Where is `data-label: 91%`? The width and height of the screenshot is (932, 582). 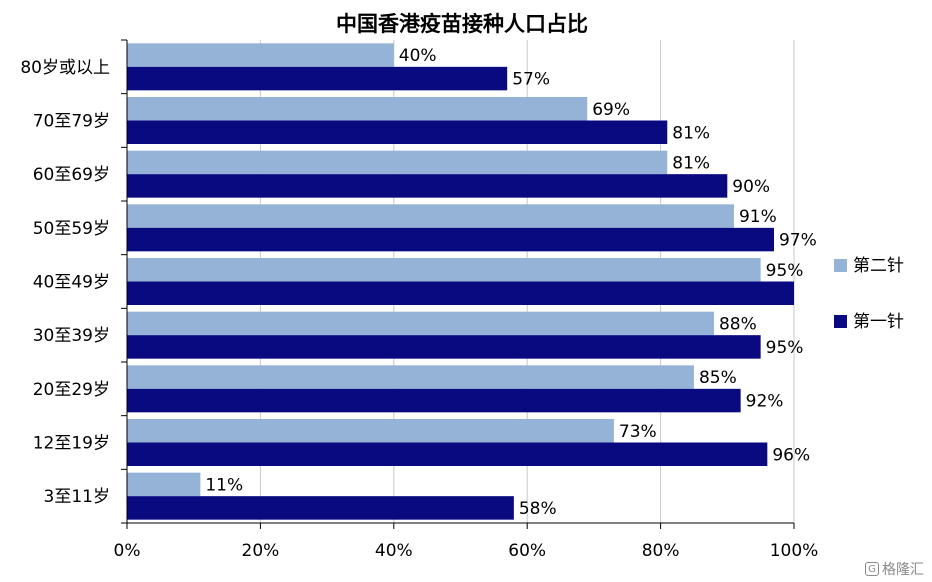 data-label: 91% is located at coordinates (758, 217).